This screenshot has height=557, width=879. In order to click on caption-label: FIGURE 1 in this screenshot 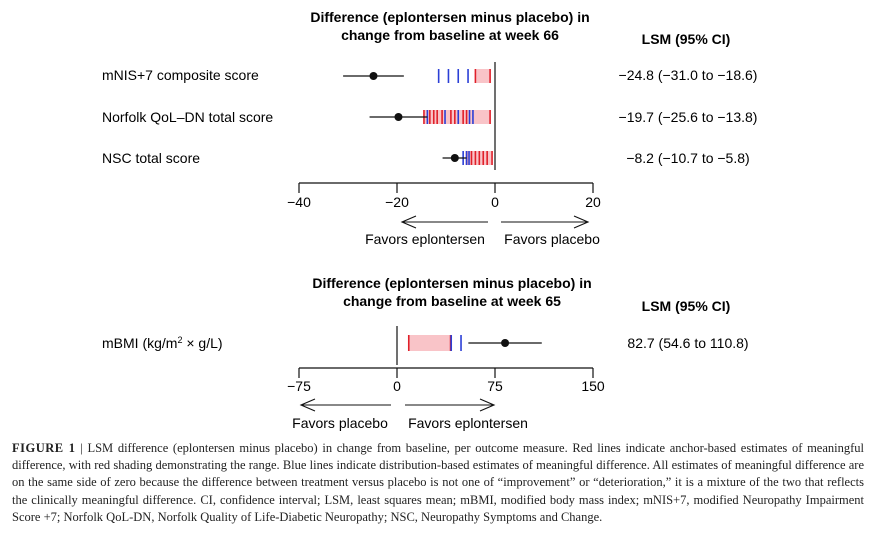, I will do `click(44, 448)`.